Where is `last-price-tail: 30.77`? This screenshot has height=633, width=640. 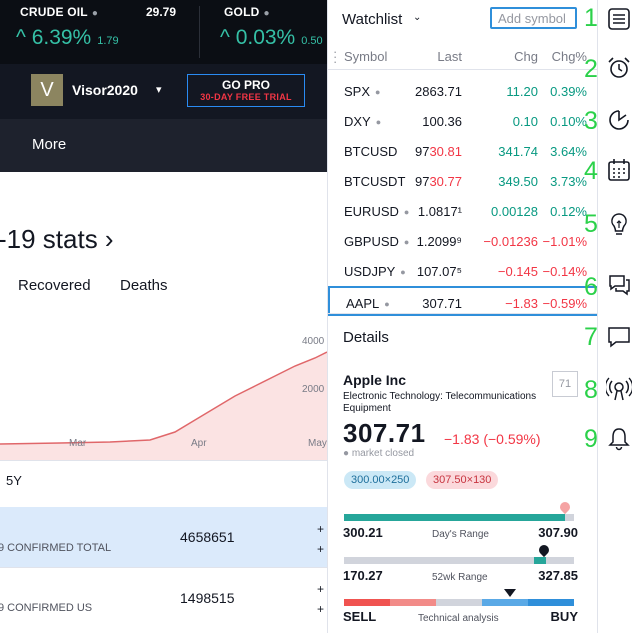
last-price-tail: 30.77 is located at coordinates (445, 181).